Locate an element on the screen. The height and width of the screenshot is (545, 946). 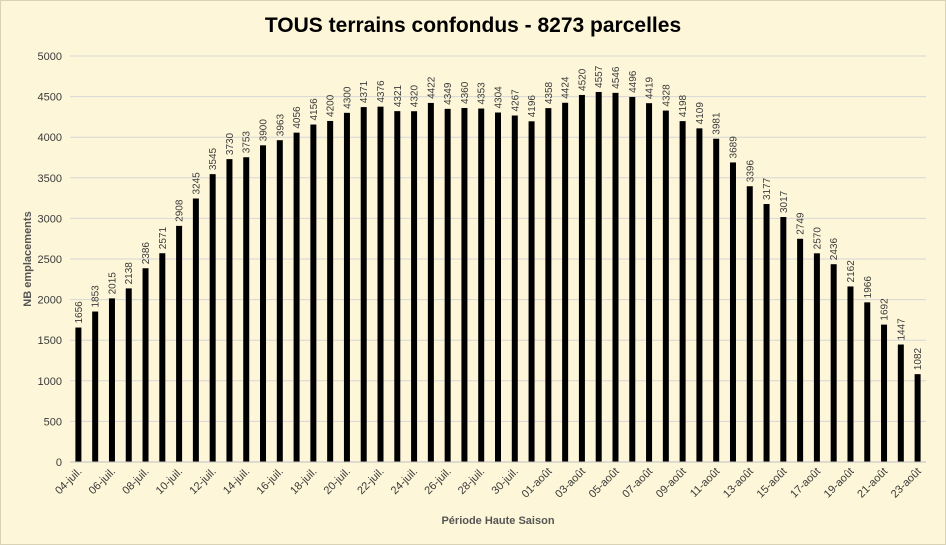
data-label: 3963 is located at coordinates (280, 125).